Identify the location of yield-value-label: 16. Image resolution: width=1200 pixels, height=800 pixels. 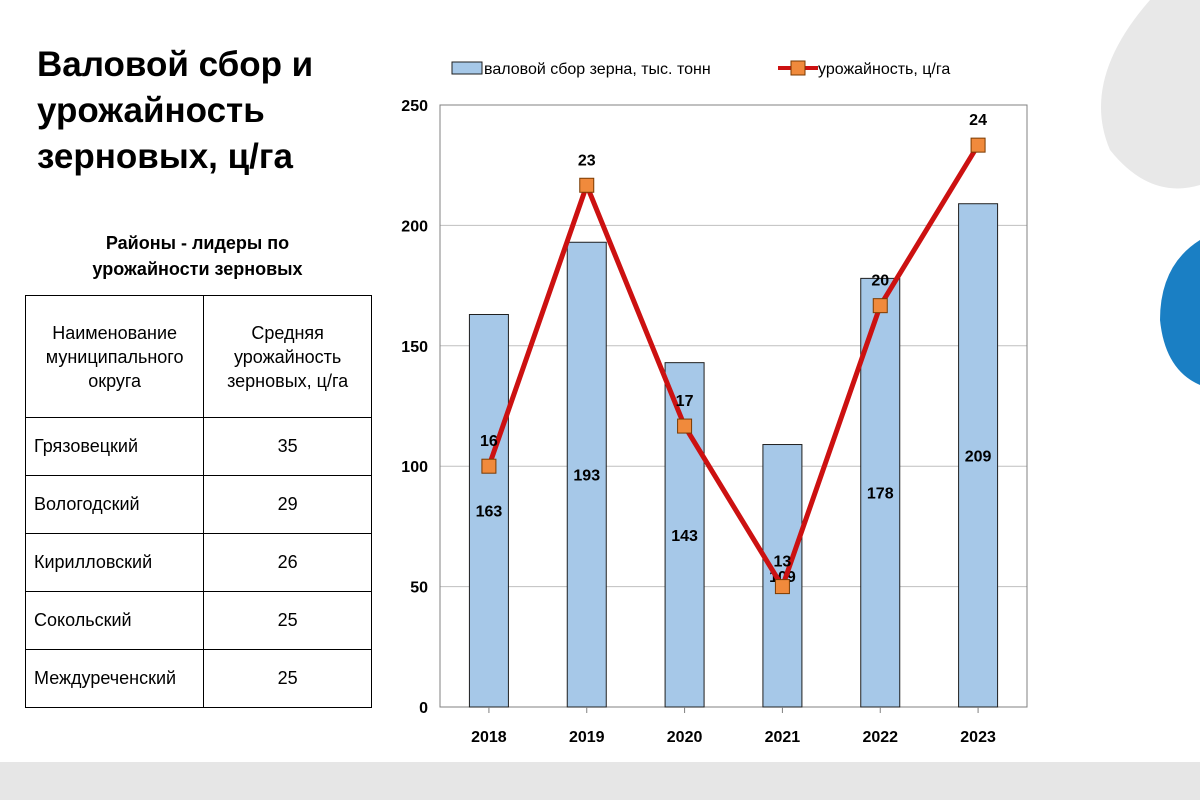
(489, 441).